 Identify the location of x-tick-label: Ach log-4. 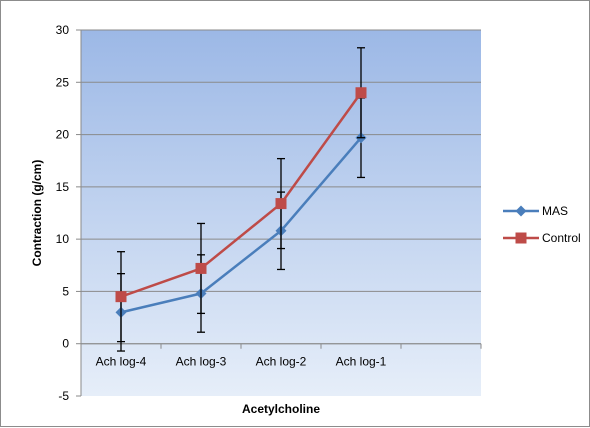
(121, 362).